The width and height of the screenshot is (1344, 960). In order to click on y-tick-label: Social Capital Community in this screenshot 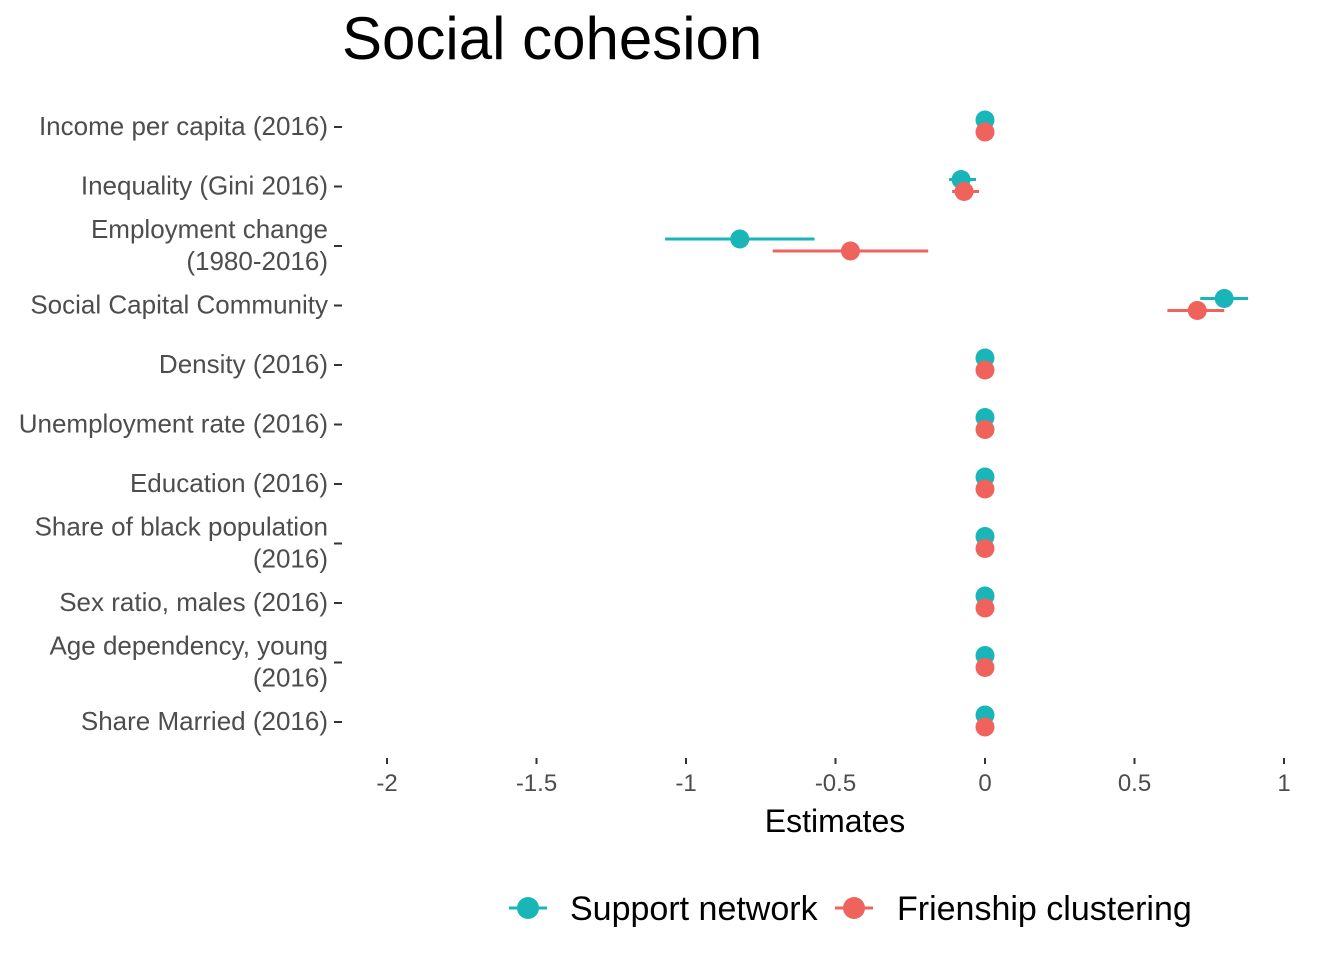, I will do `click(179, 305)`.